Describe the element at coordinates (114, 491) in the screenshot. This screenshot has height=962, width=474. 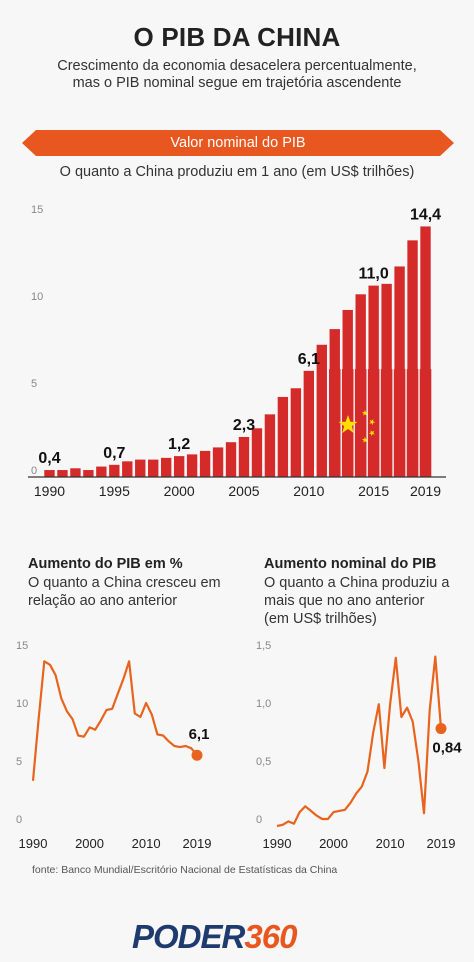
I see `x-tick-label: 1995` at that location.